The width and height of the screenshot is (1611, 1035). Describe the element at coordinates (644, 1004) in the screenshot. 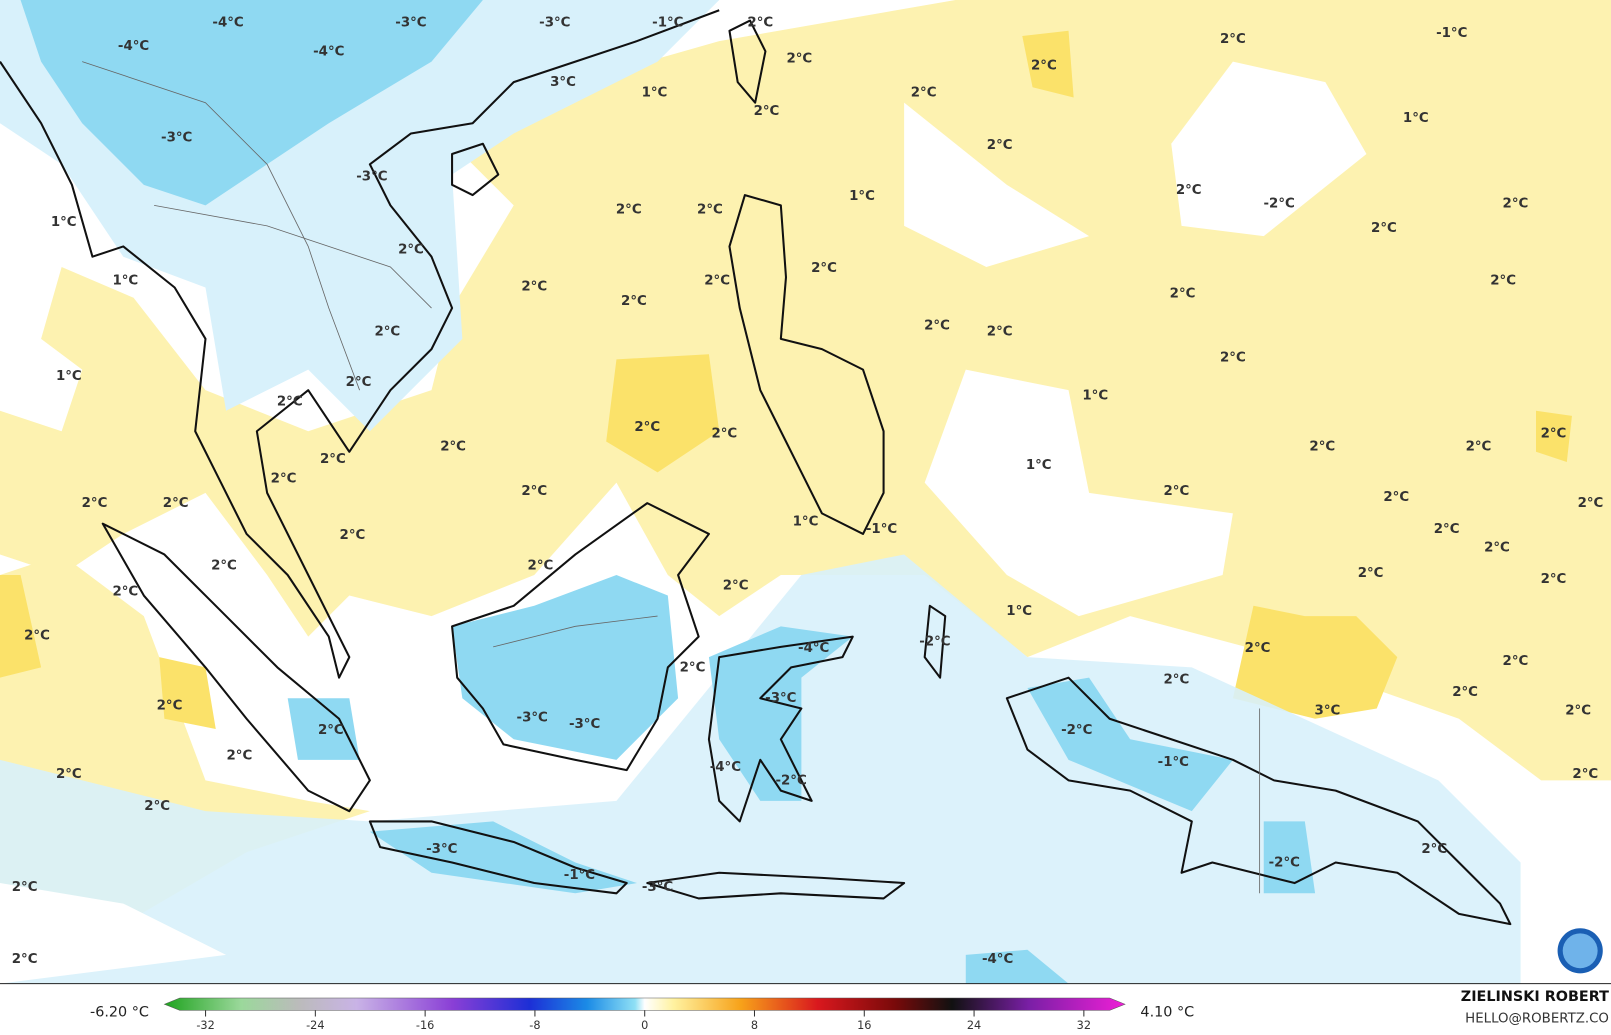

I see `colorbar` at that location.